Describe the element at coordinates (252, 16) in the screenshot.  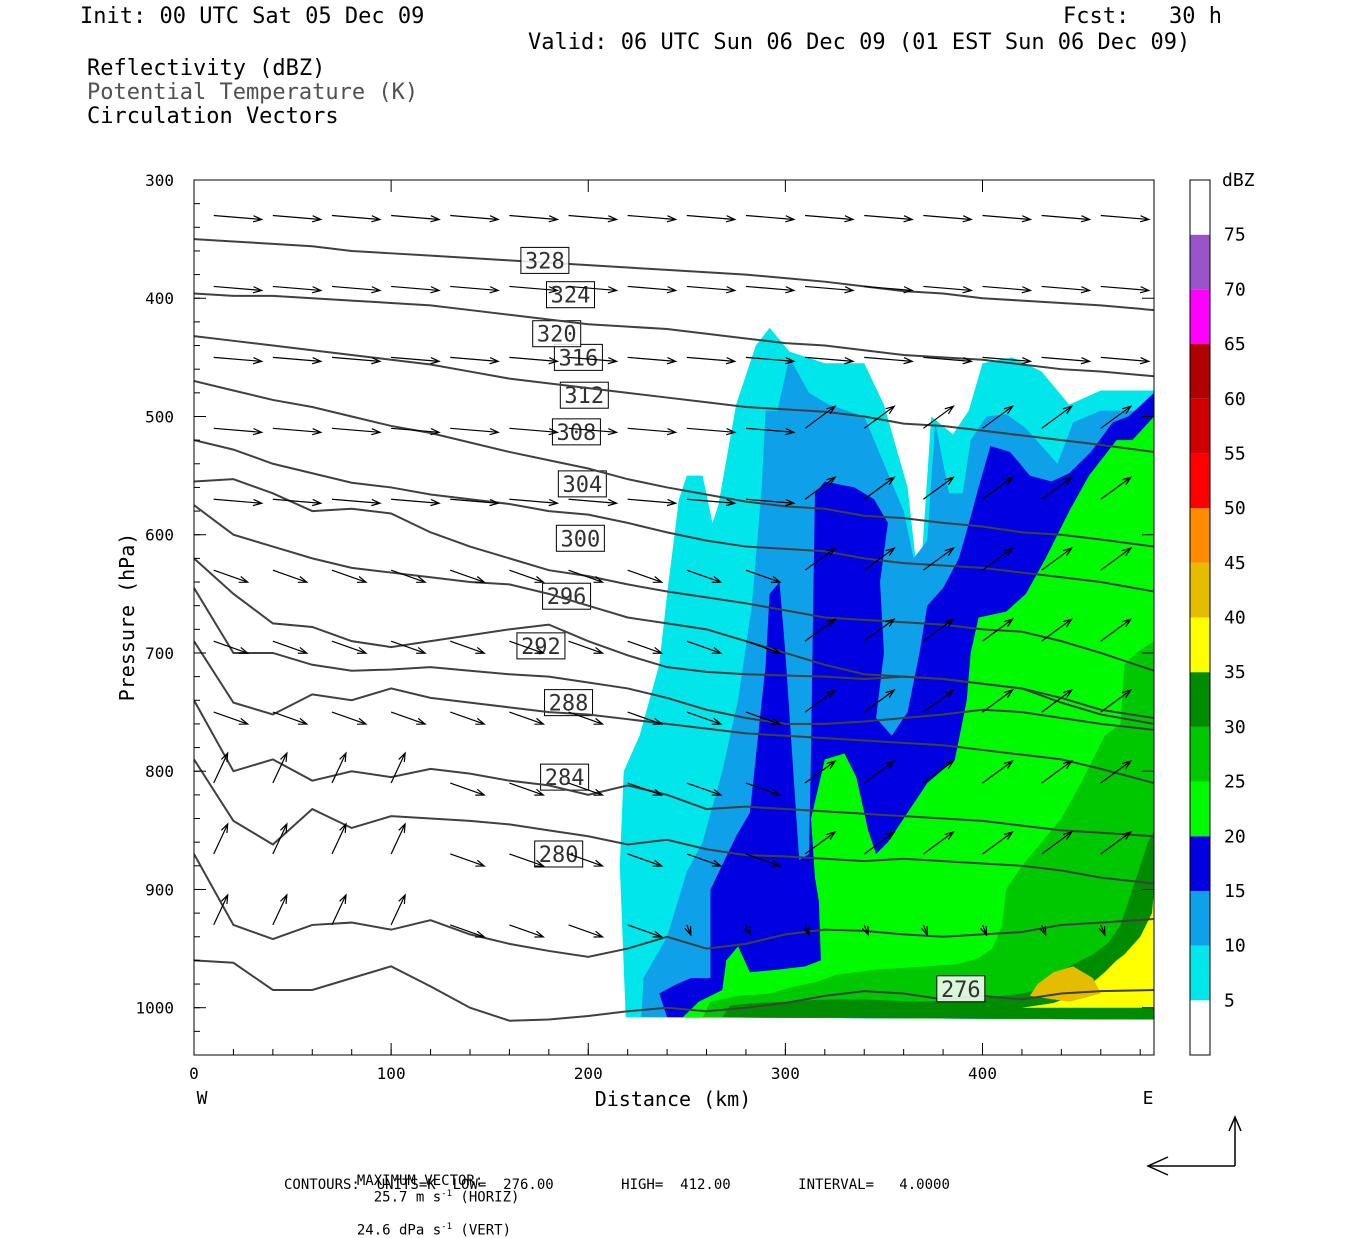
I see `init-time: Init: 00 UTC Sat 05 Dec 09` at that location.